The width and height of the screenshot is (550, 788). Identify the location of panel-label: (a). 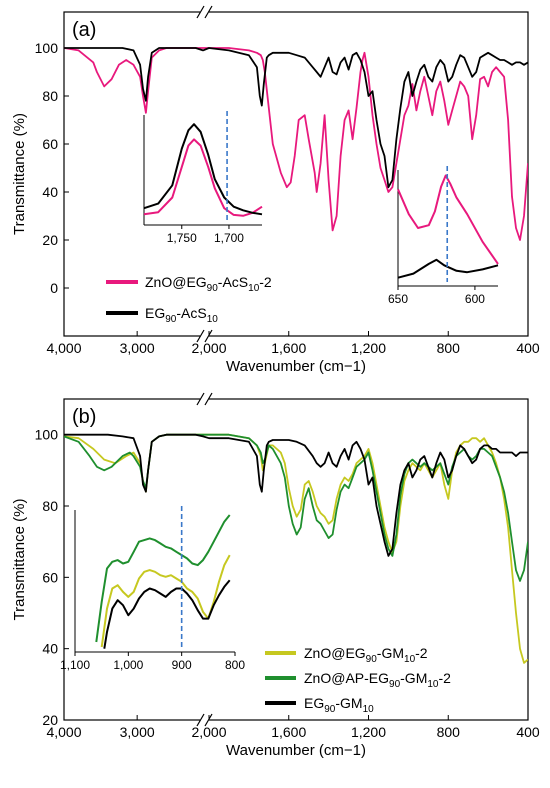
(84, 30).